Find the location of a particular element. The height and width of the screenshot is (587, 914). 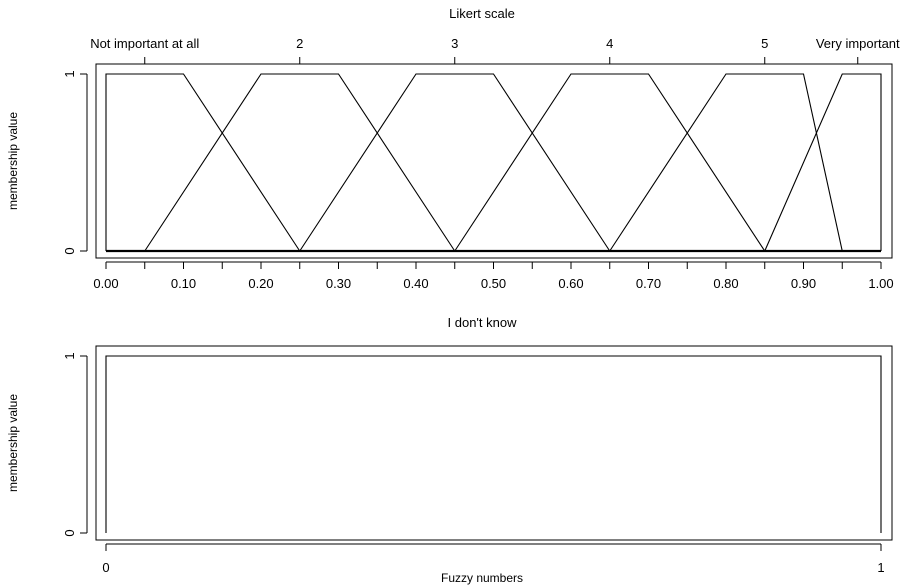

likert-x-tick-label: 0.30 is located at coordinates (338, 283).